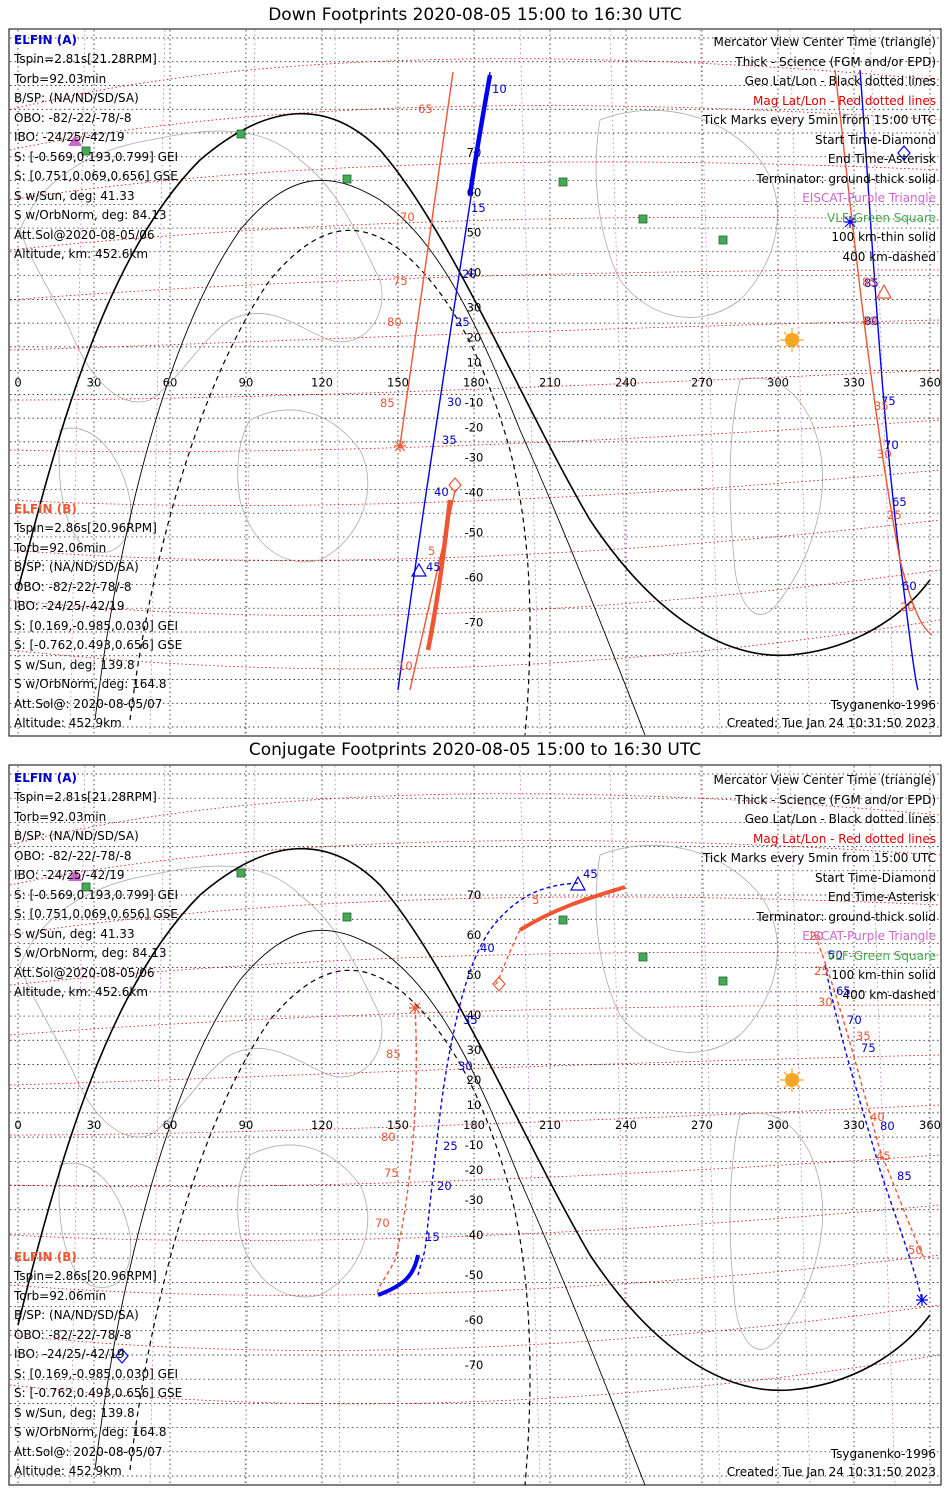  Describe the element at coordinates (915, 1250) in the screenshot. I see `track-tick-label: 50` at that location.